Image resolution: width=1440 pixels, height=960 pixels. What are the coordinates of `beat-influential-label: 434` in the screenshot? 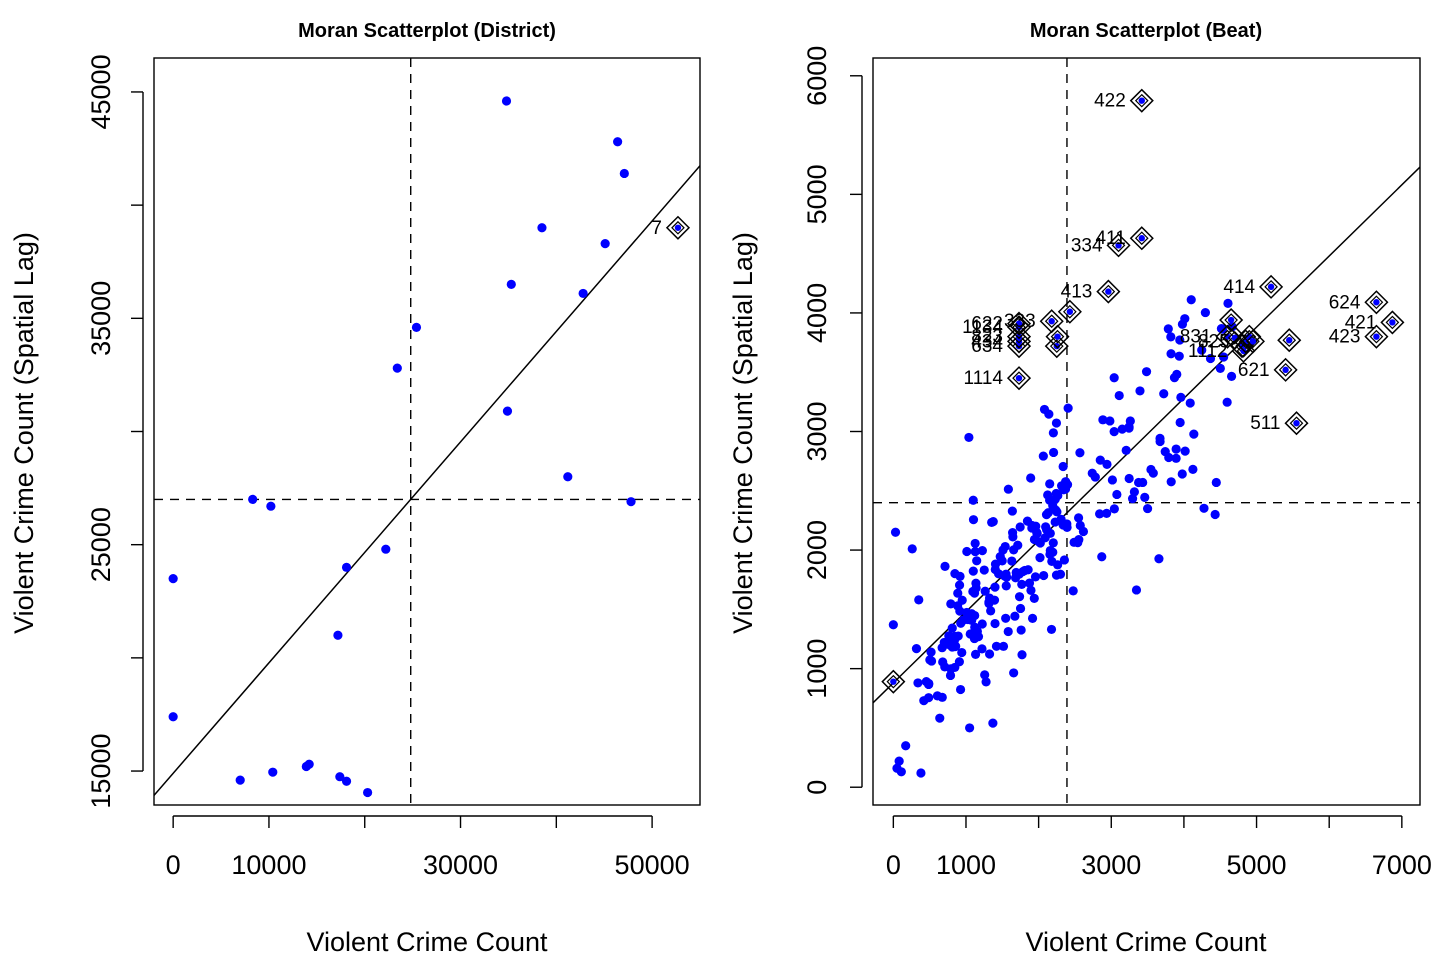 It's located at (987, 341).